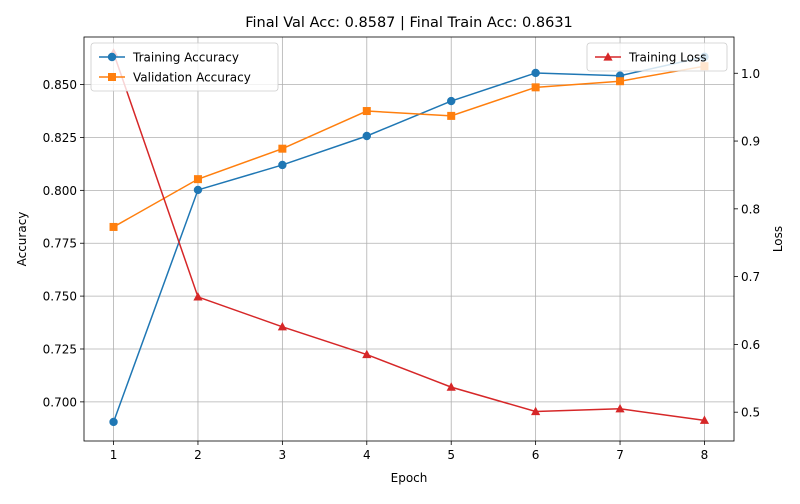  Describe the element at coordinates (60, 402) in the screenshot. I see `y-left-tick-label: 0.700` at that location.